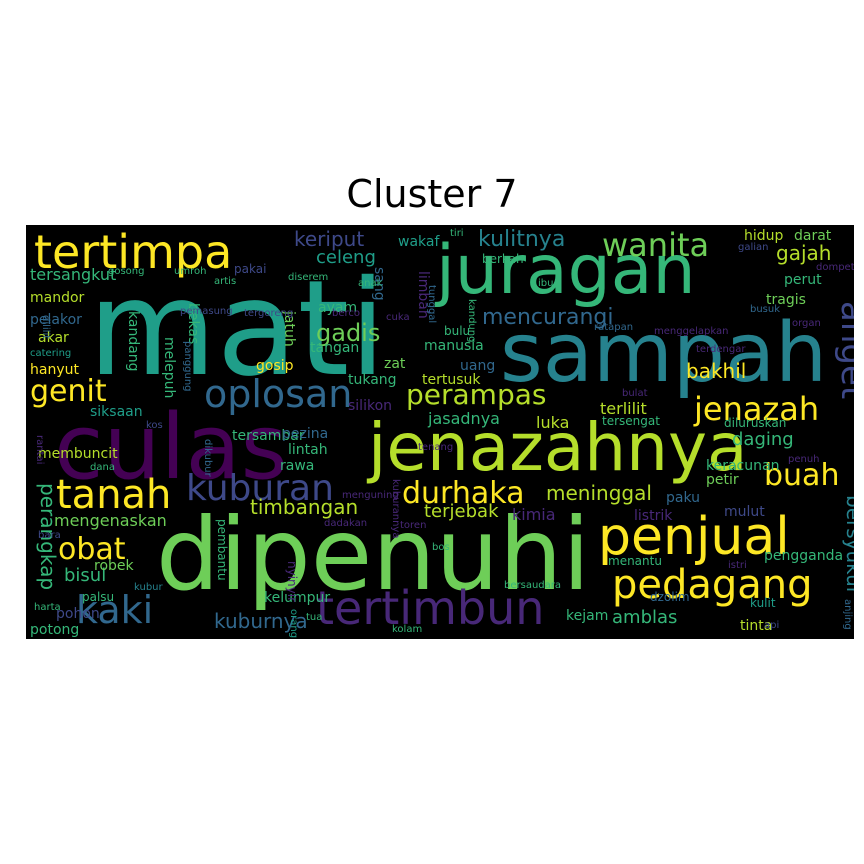 The width and height of the screenshot is (864, 864). Describe the element at coordinates (476, 394) in the screenshot. I see `cloud-word-perampas: perampas` at that location.